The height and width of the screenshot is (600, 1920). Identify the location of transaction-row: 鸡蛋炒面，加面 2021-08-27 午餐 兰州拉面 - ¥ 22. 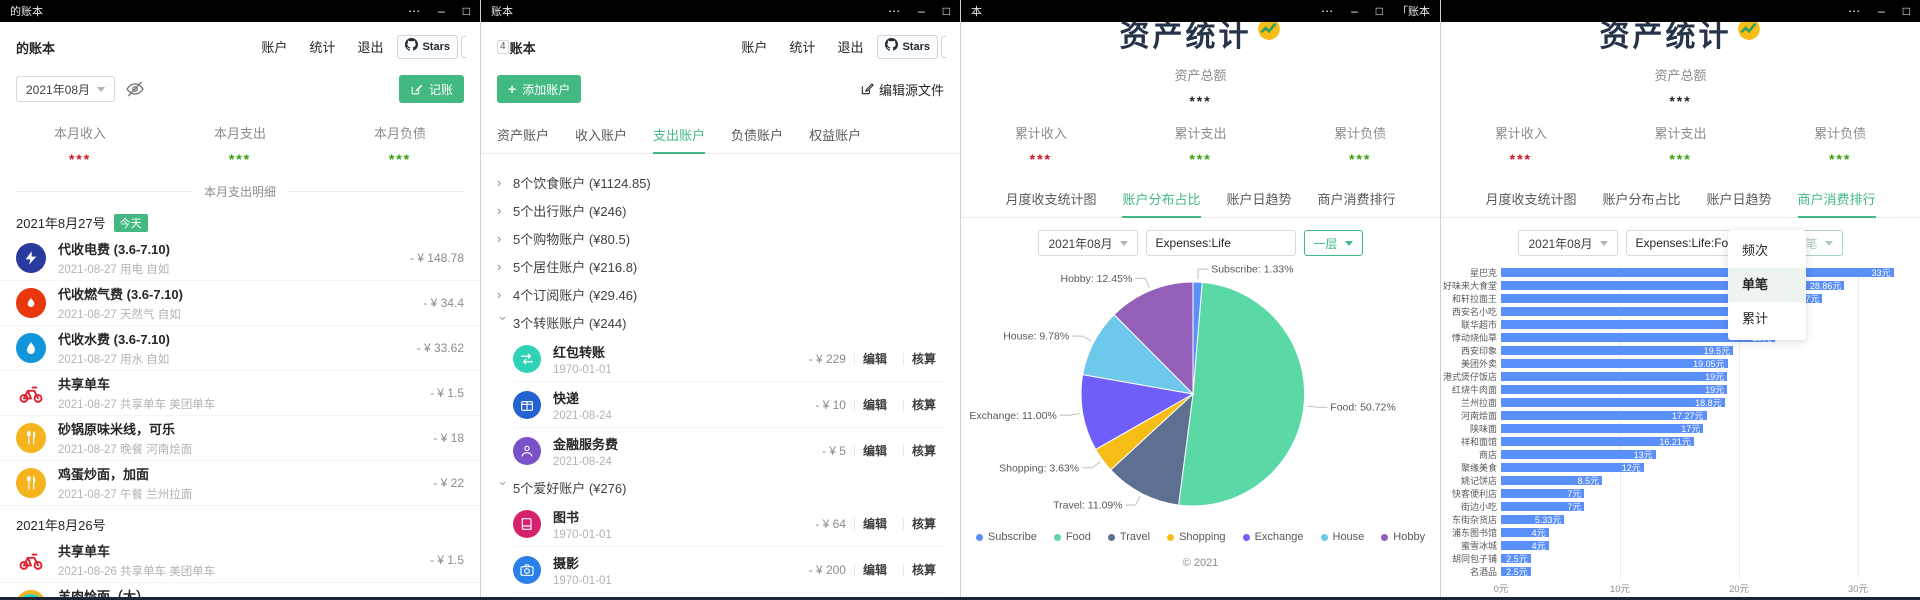
(240, 483).